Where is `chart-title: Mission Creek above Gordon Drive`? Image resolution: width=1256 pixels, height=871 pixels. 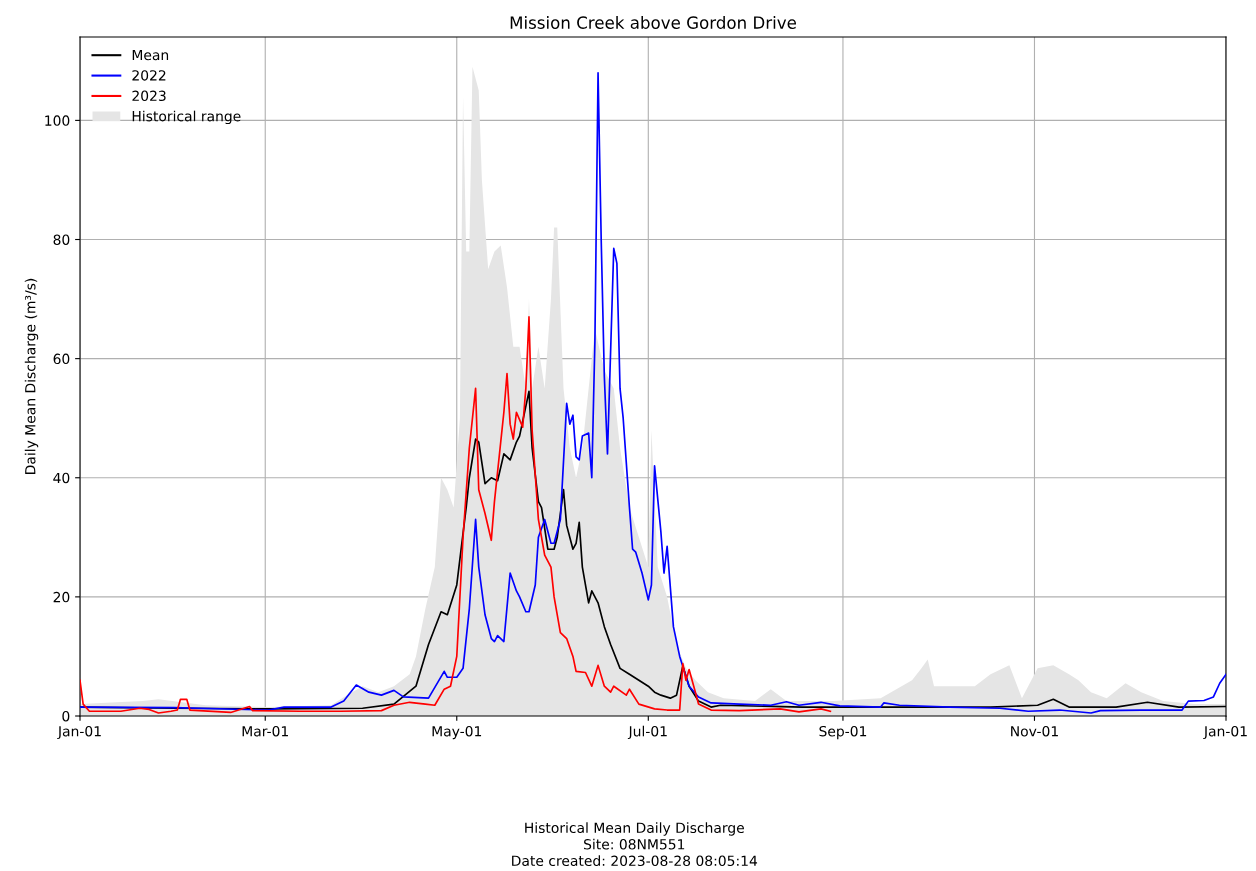 chart-title: Mission Creek above Gordon Drive is located at coordinates (653, 22).